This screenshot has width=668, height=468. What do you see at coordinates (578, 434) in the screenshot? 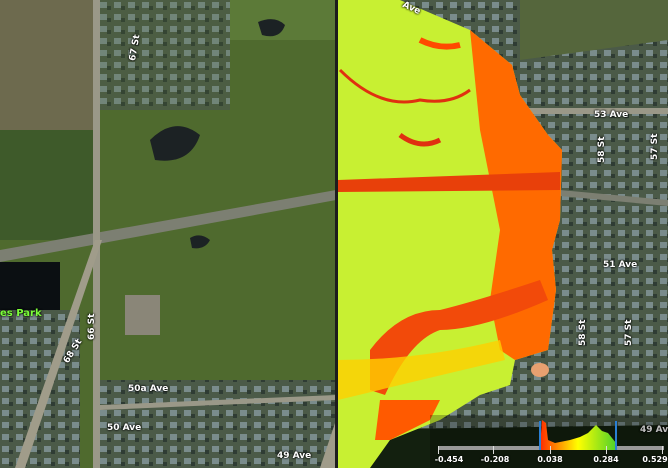
I see `histogram-shape` at bounding box center [578, 434].